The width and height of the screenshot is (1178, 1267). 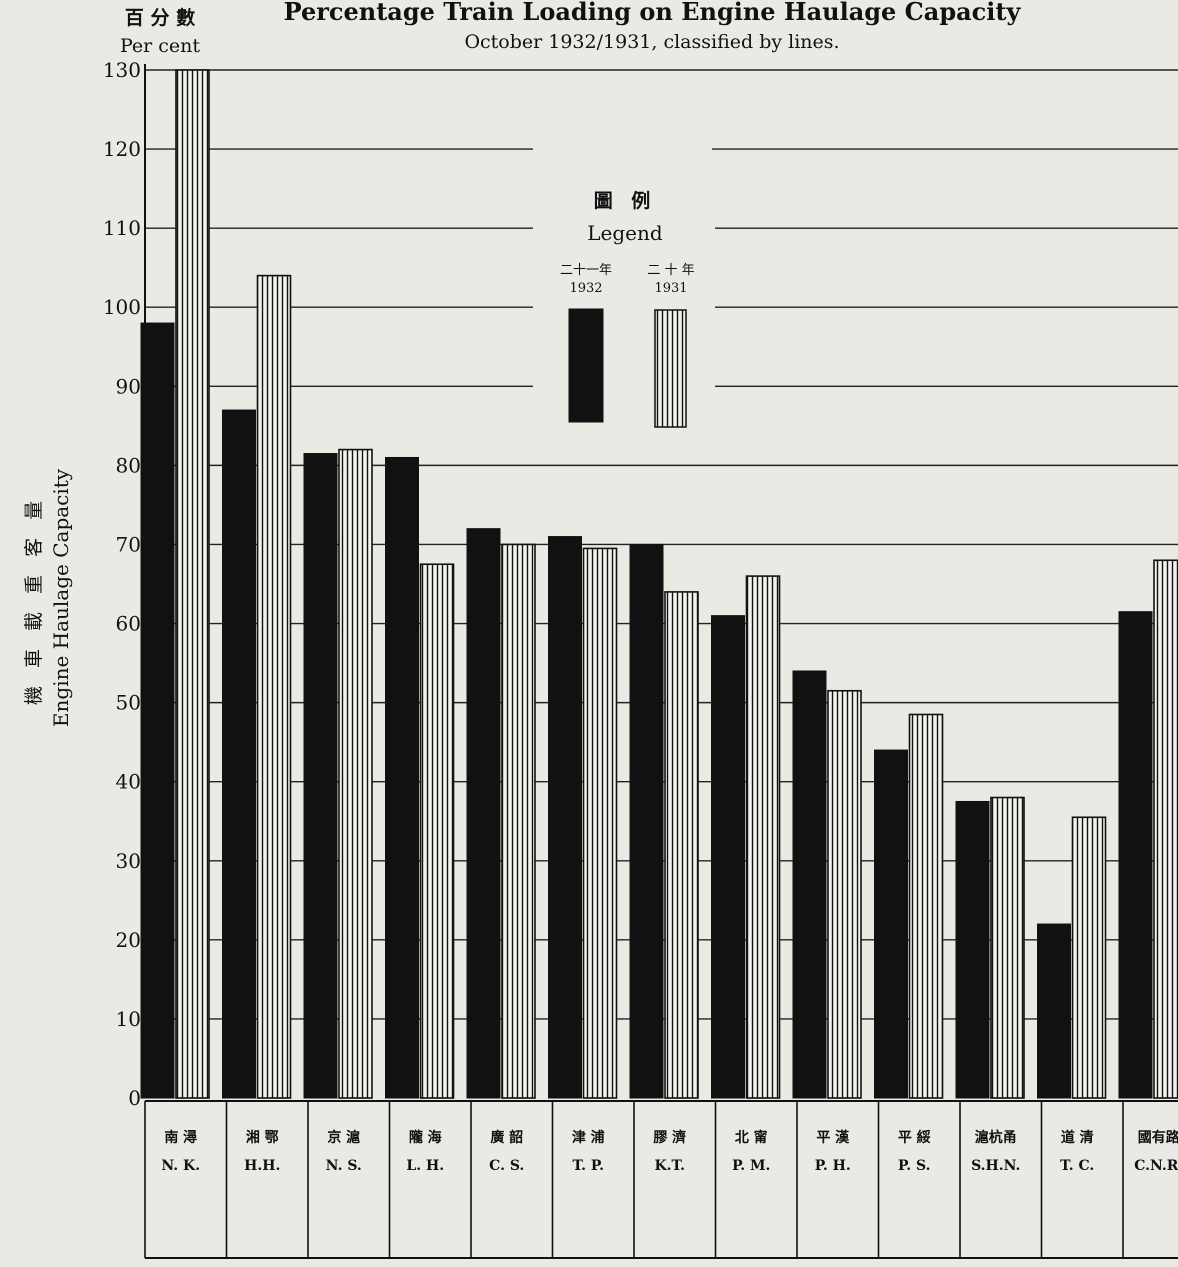 I want to click on y-axis-ticks: 0 10 20 30 40 50 60 70 80 90 100 110 120 130, so click(x=122, y=584).